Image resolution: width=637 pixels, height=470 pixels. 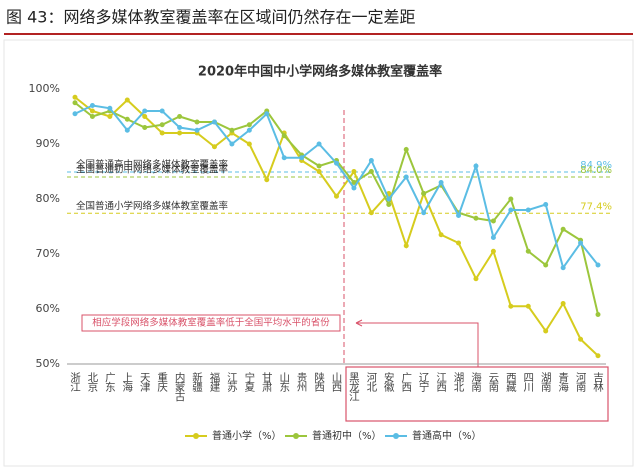 What do you see at coordinates (44, 88) in the screenshot?
I see `y-tick-label: 100%` at bounding box center [44, 88].